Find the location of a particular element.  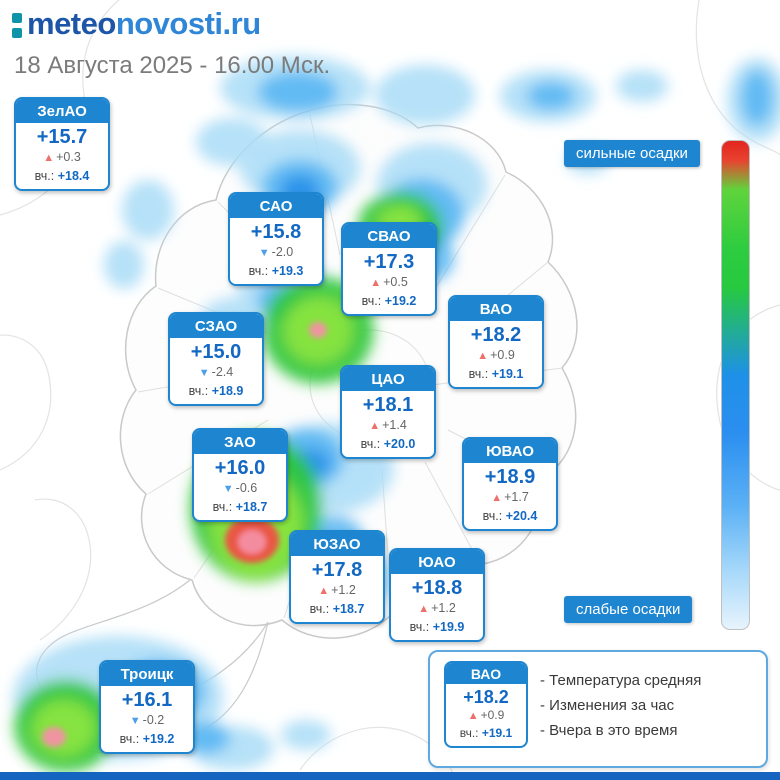

district-card-zelao: ЗелАО +15.7 ▲ +0.3 вч.: +18.4 is located at coordinates (62, 144).